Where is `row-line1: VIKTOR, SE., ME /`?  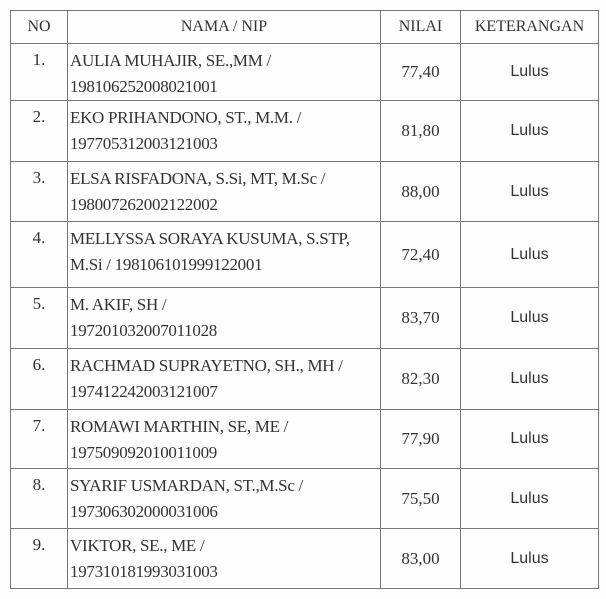
row-line1: VIKTOR, SE., ME / is located at coordinates (137, 545).